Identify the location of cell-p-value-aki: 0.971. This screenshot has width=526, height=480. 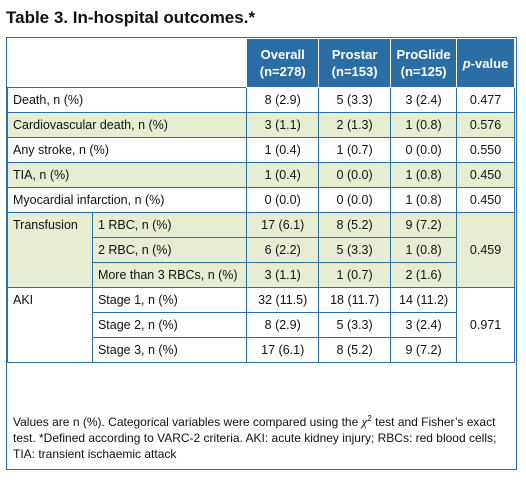
(485, 325).